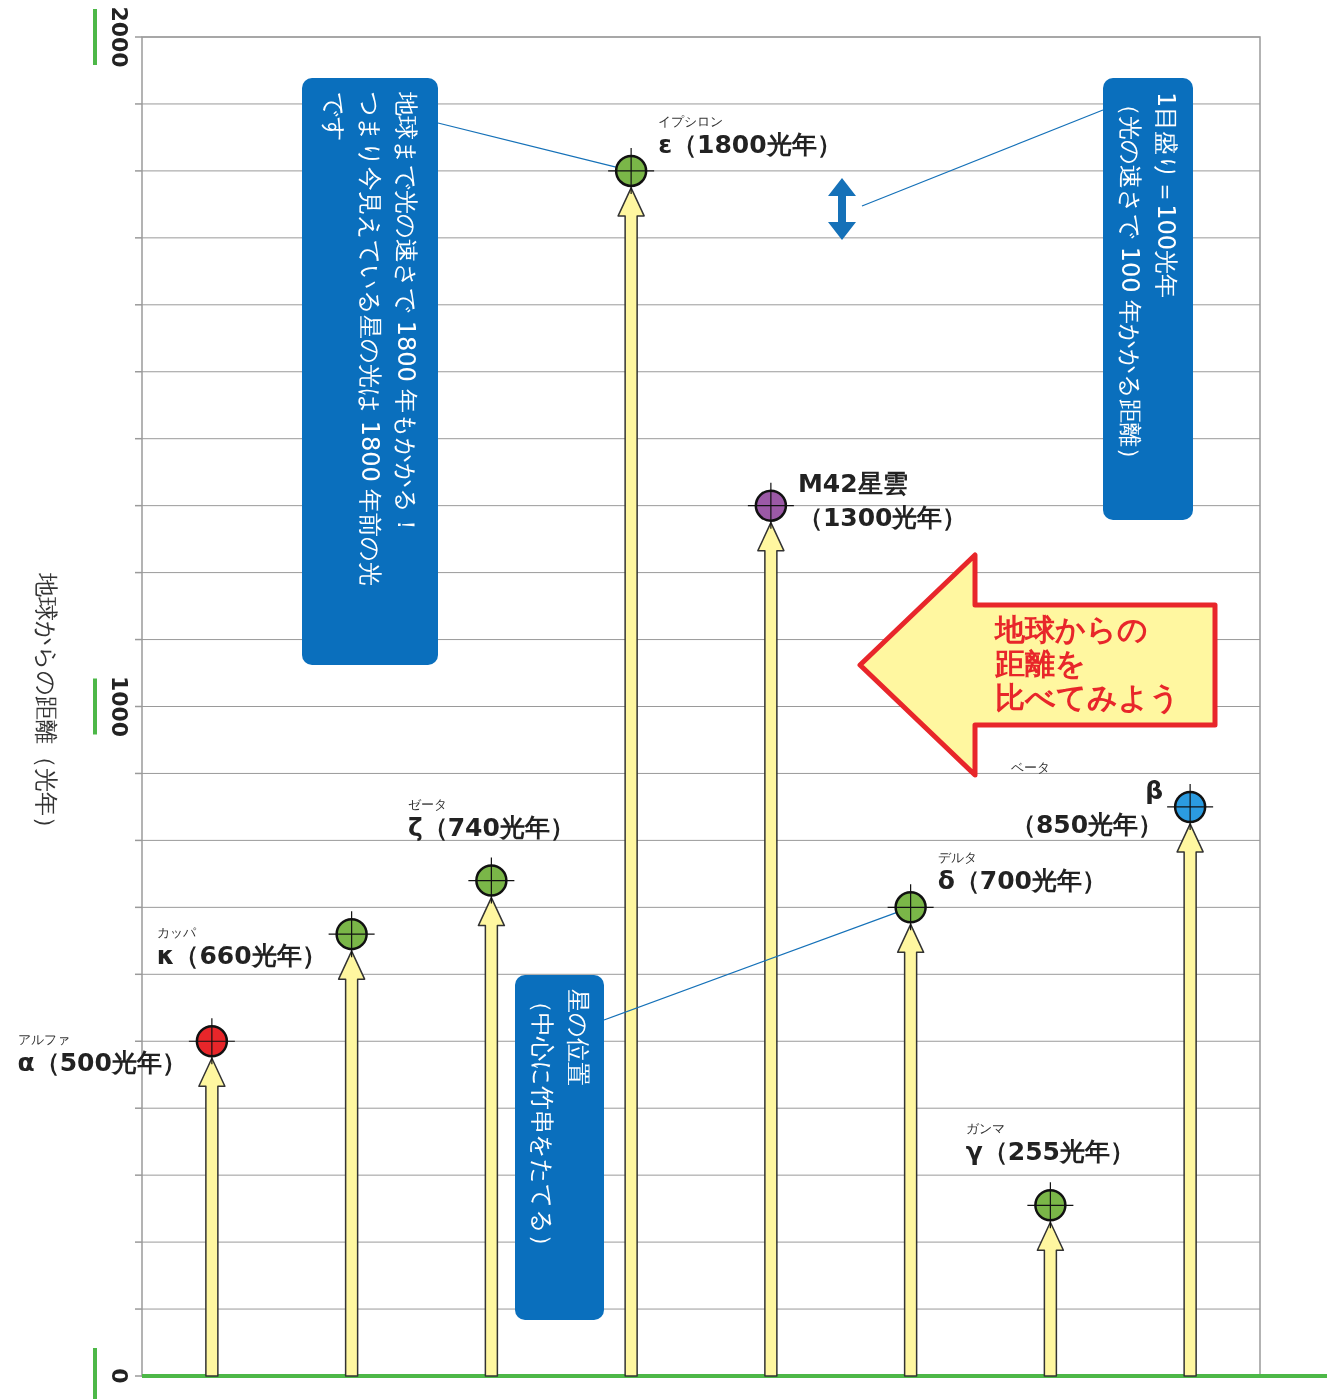  What do you see at coordinates (1087, 807) in the screenshot?
I see `data-label: β（850光年）` at bounding box center [1087, 807].